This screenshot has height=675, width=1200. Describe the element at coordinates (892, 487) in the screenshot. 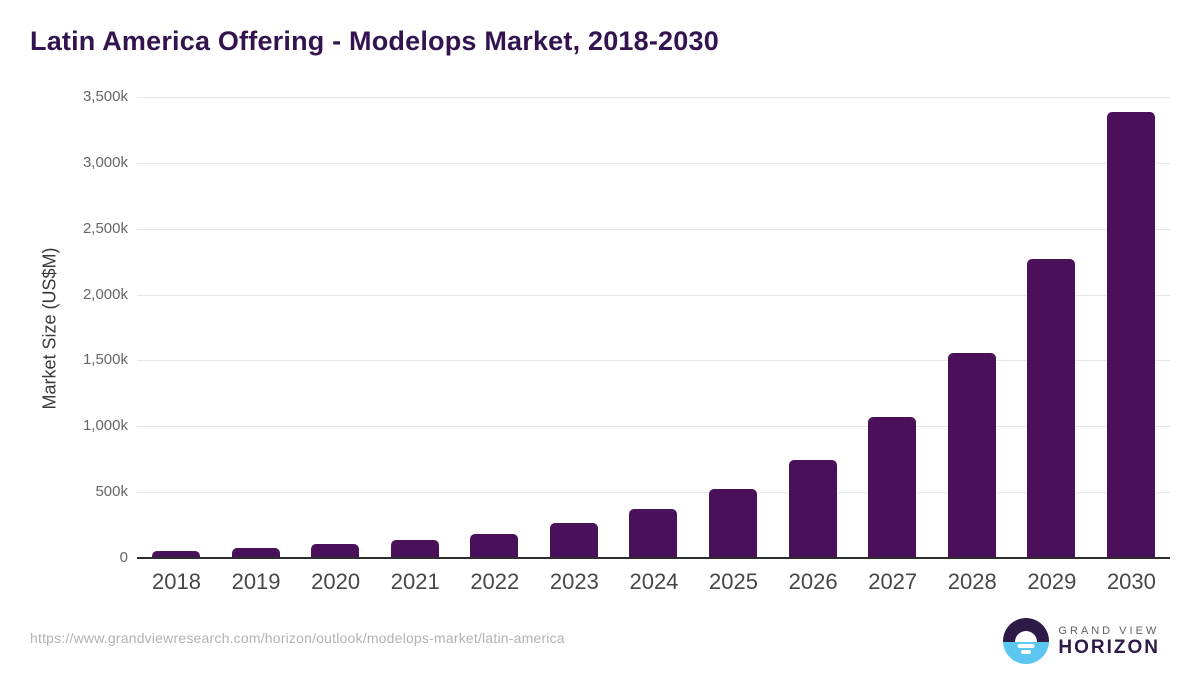

I see `bar-2027` at that location.